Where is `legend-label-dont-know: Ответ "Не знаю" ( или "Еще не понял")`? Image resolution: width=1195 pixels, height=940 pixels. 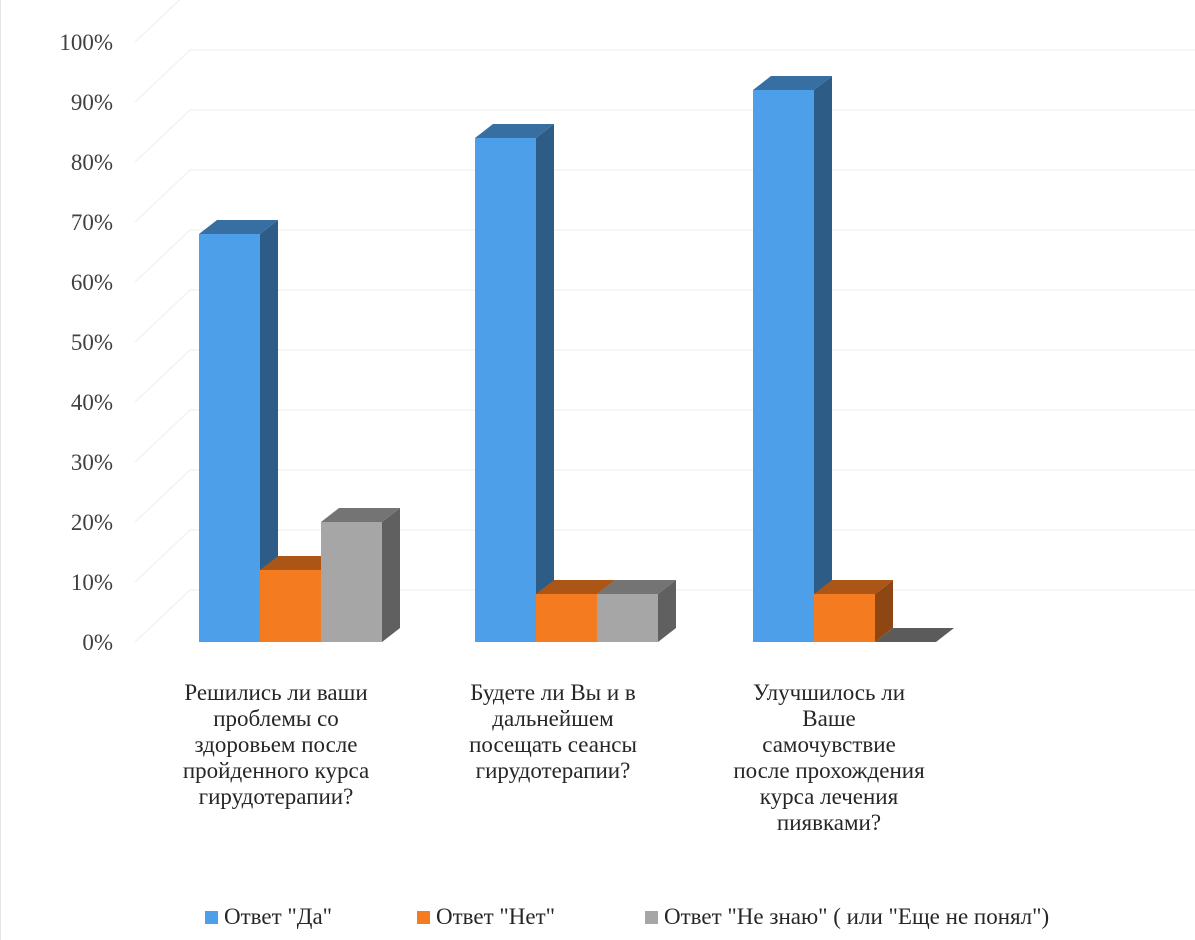 legend-label-dont-know: Ответ "Не знаю" ( или "Еще не понял") is located at coordinates (857, 916).